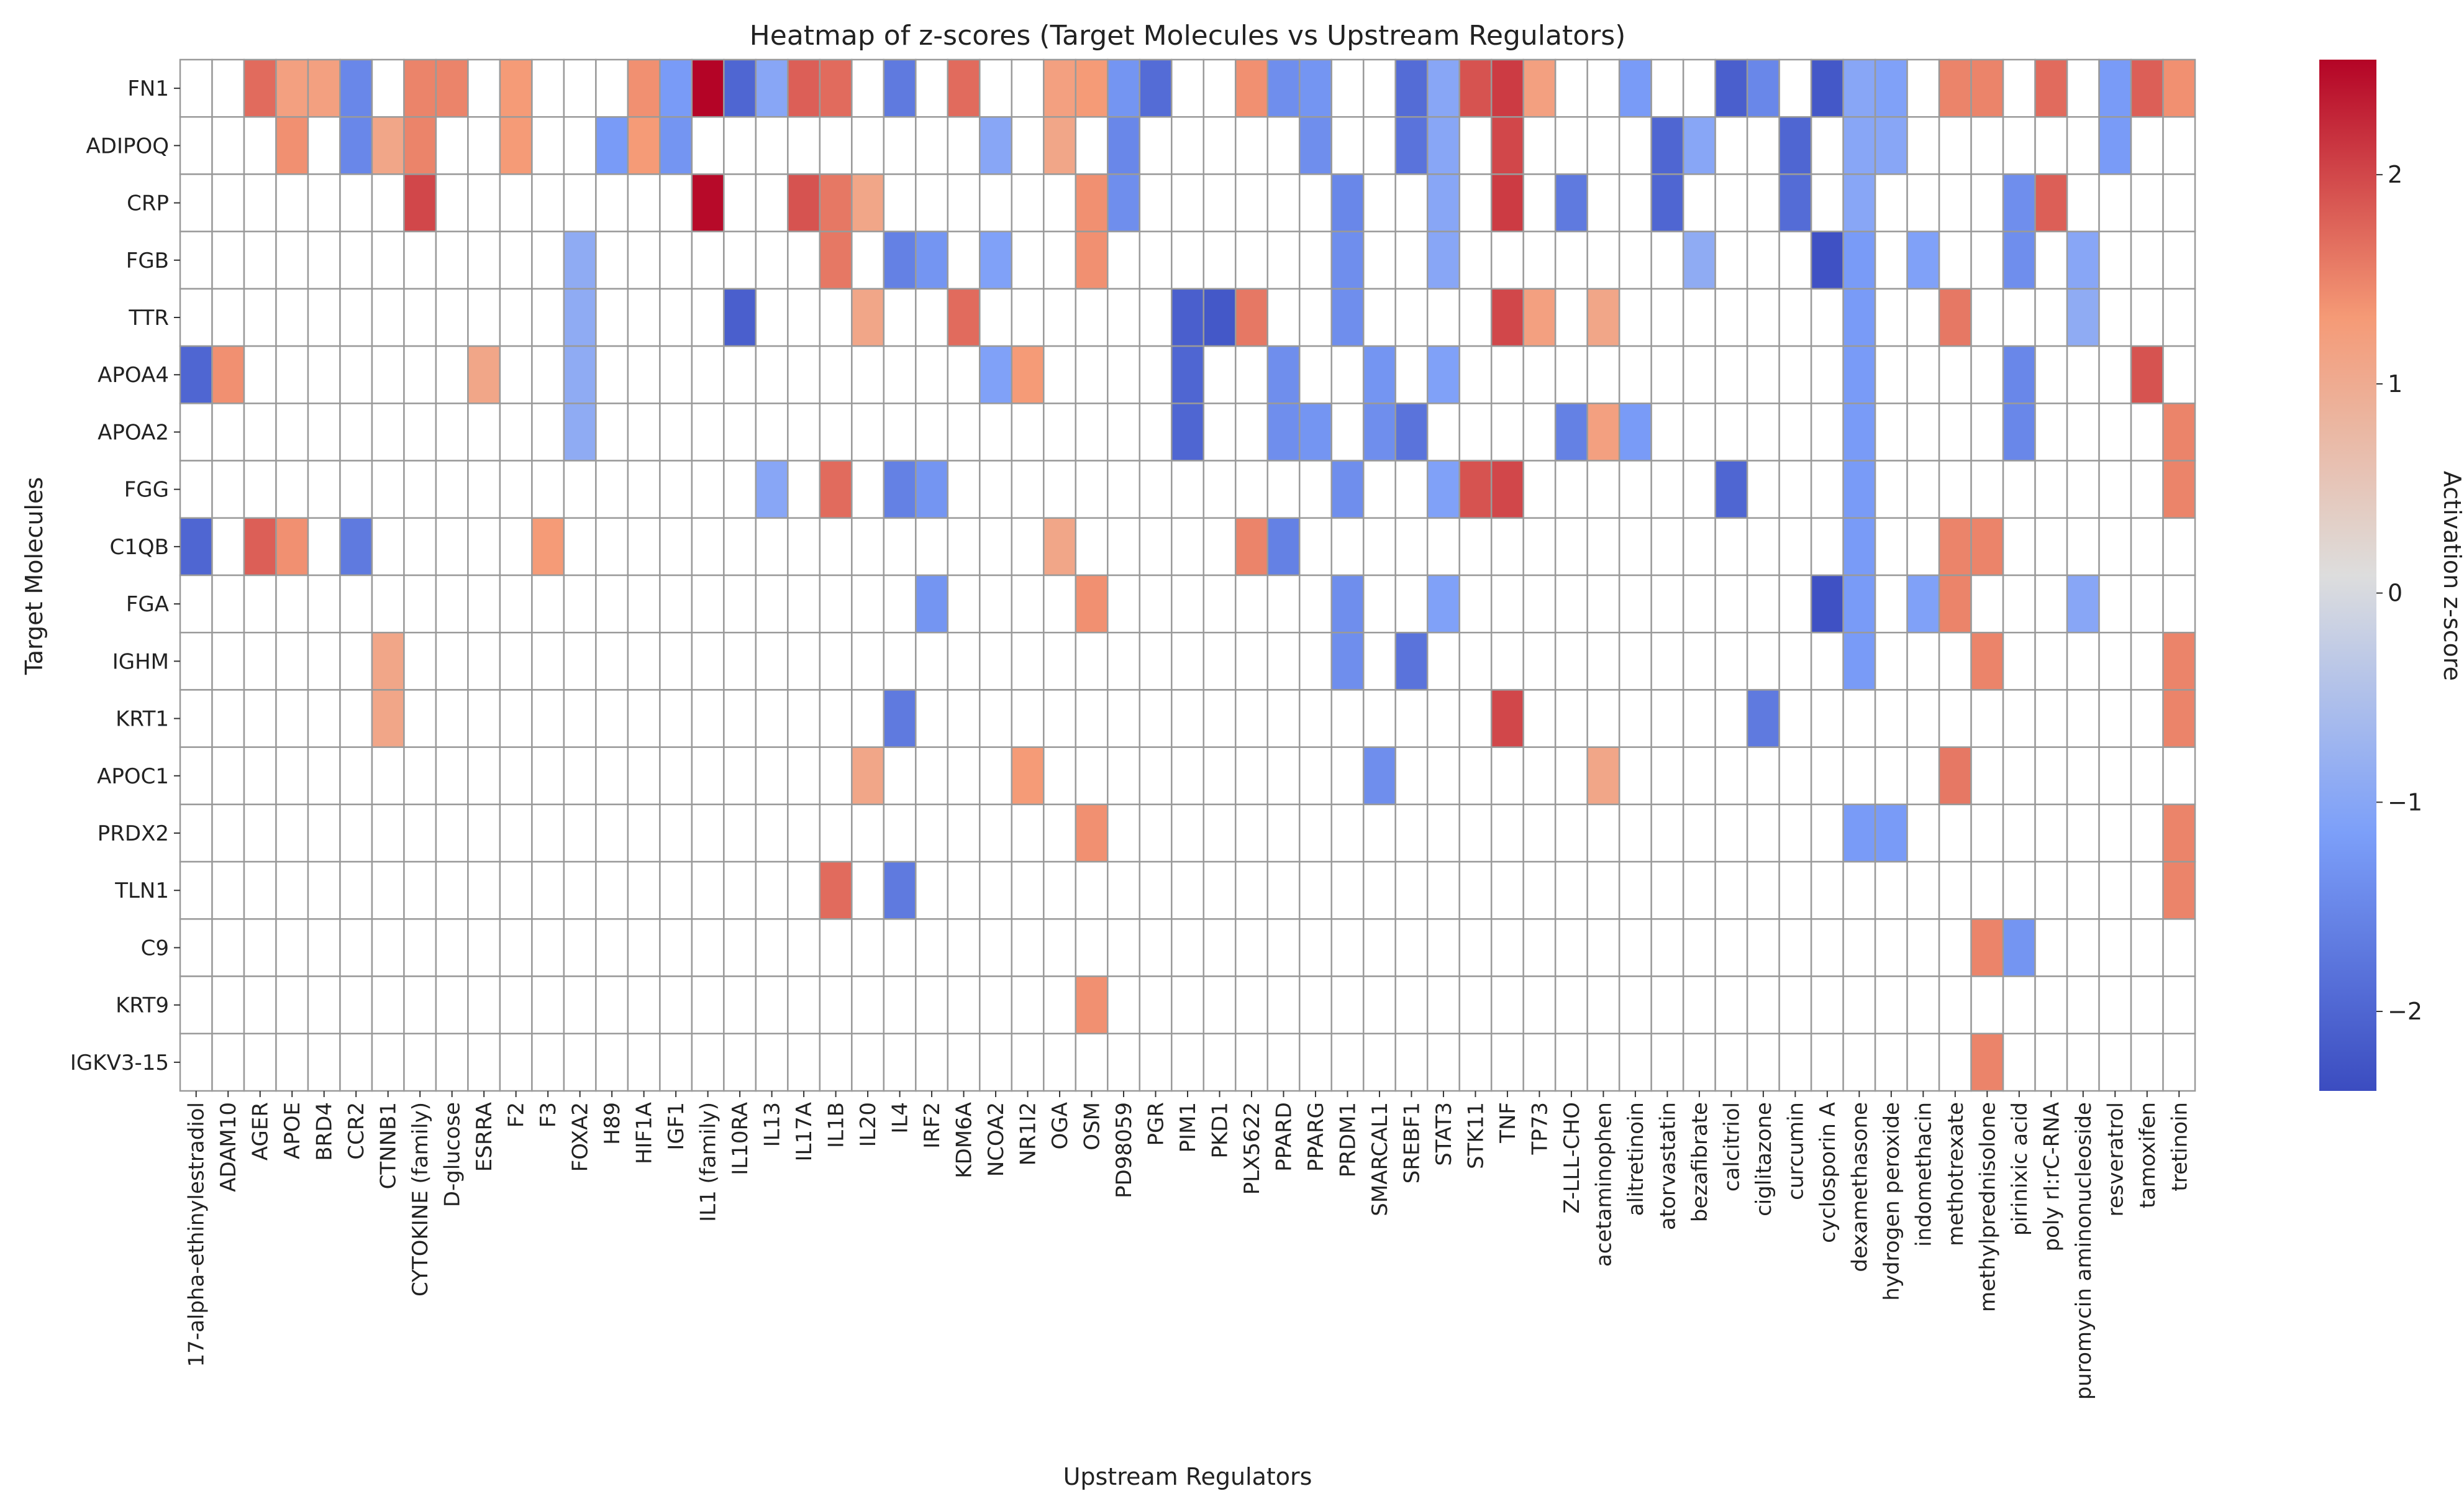 The width and height of the screenshot is (2464, 1509). I want to click on heatmap-cell-fgg-ctnnb1, so click(388, 489).